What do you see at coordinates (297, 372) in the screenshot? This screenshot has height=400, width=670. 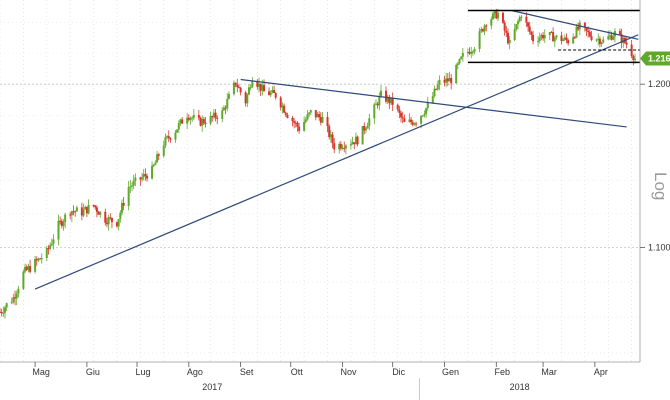 I see `x-tick-label: Ott` at bounding box center [297, 372].